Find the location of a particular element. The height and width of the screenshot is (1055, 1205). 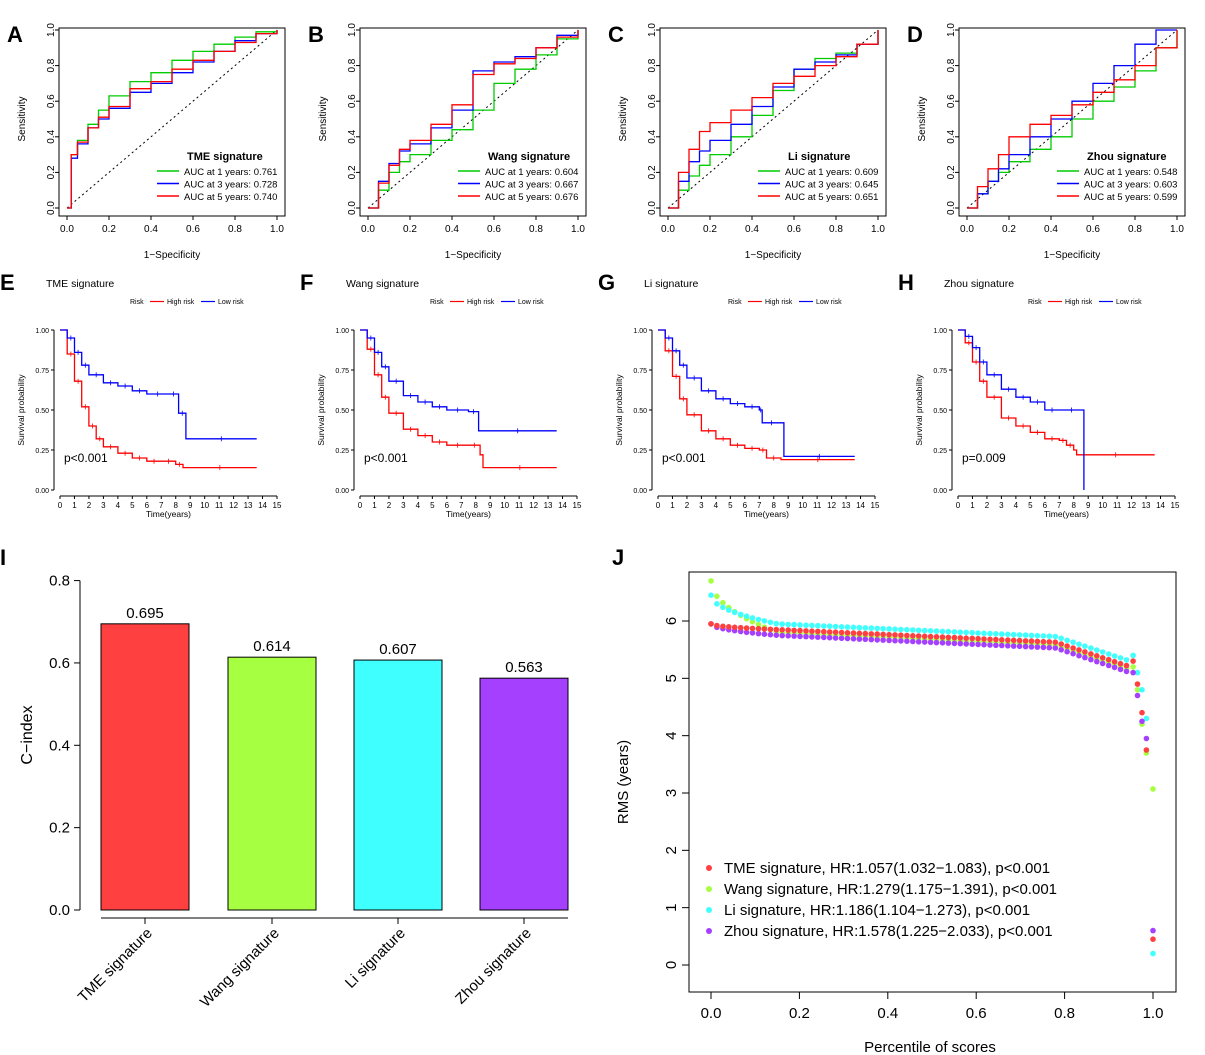

legend-title: Risk is located at coordinates (137, 302).